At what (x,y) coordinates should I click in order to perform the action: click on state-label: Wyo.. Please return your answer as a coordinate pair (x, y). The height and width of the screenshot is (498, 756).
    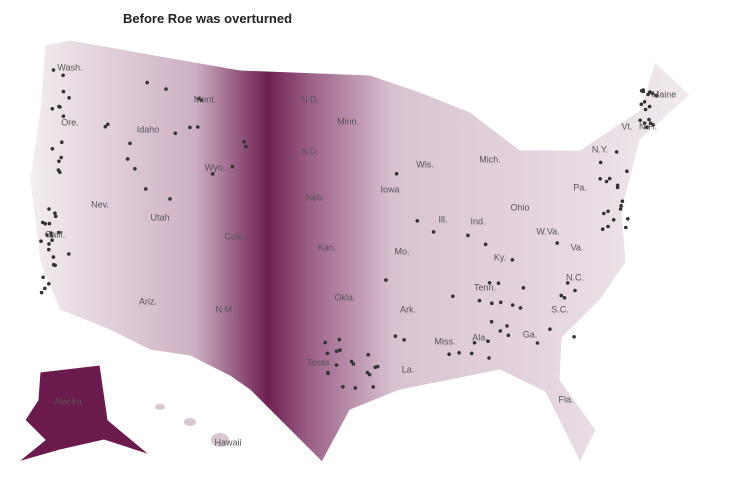
    Looking at the image, I should click on (215, 167).